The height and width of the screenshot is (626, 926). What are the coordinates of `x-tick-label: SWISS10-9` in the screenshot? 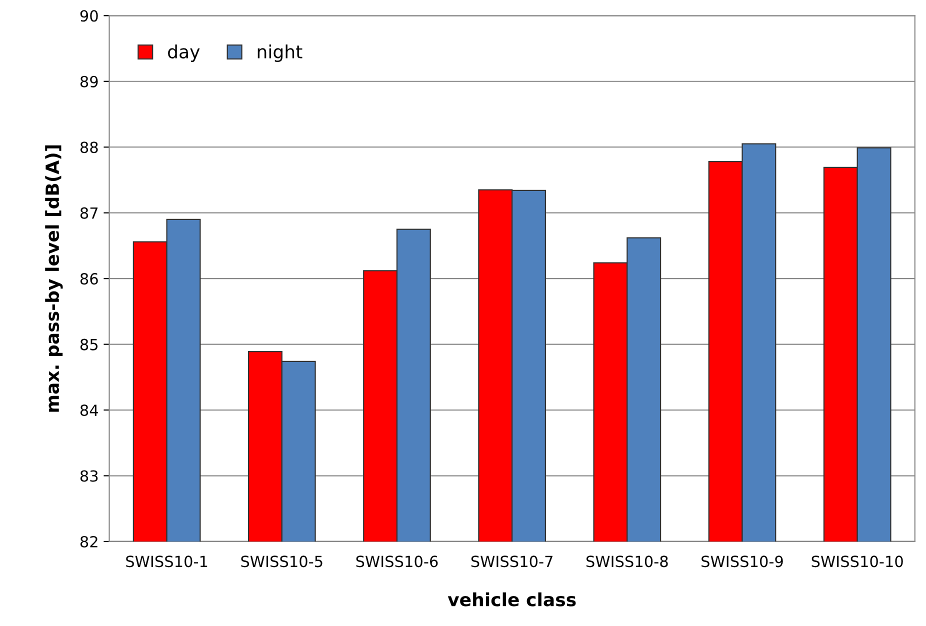 It's located at (742, 562).